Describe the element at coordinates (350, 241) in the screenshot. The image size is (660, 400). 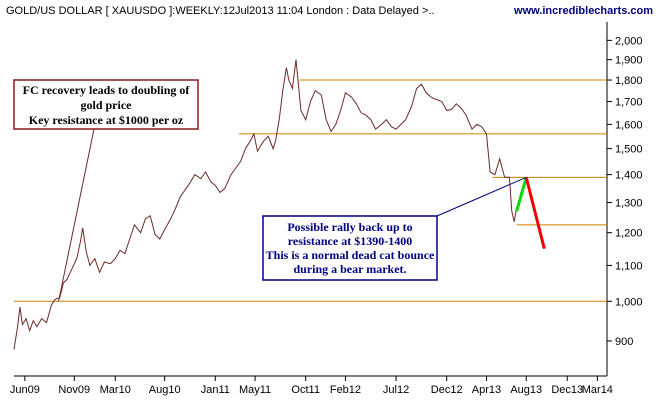
I see `annotation-text: resistance at $1390-1400` at that location.